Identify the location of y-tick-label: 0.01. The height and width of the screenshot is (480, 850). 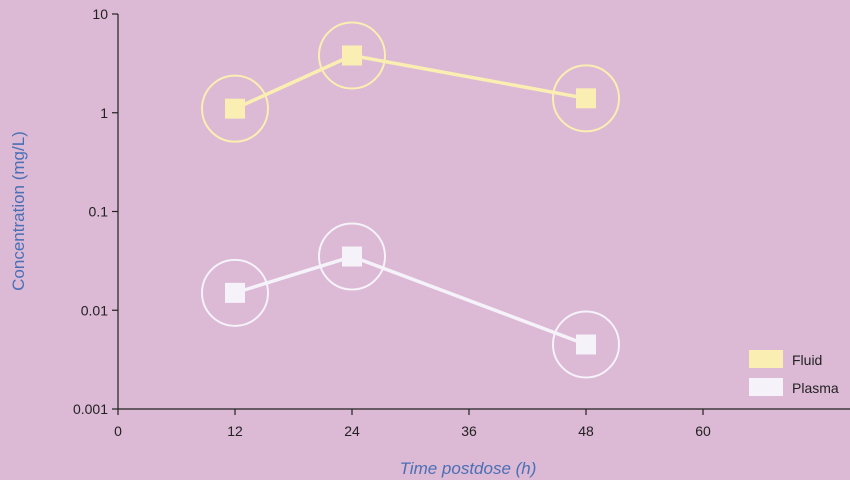
(94, 310).